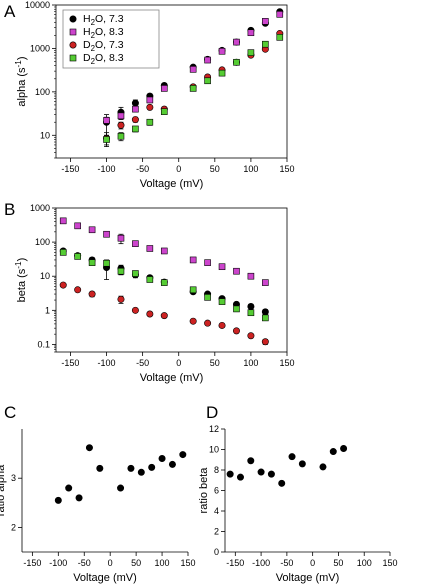 Image resolution: width=421 pixels, height=584 pixels. I want to click on chart-c-x-tick-label: 0, so click(110, 563).